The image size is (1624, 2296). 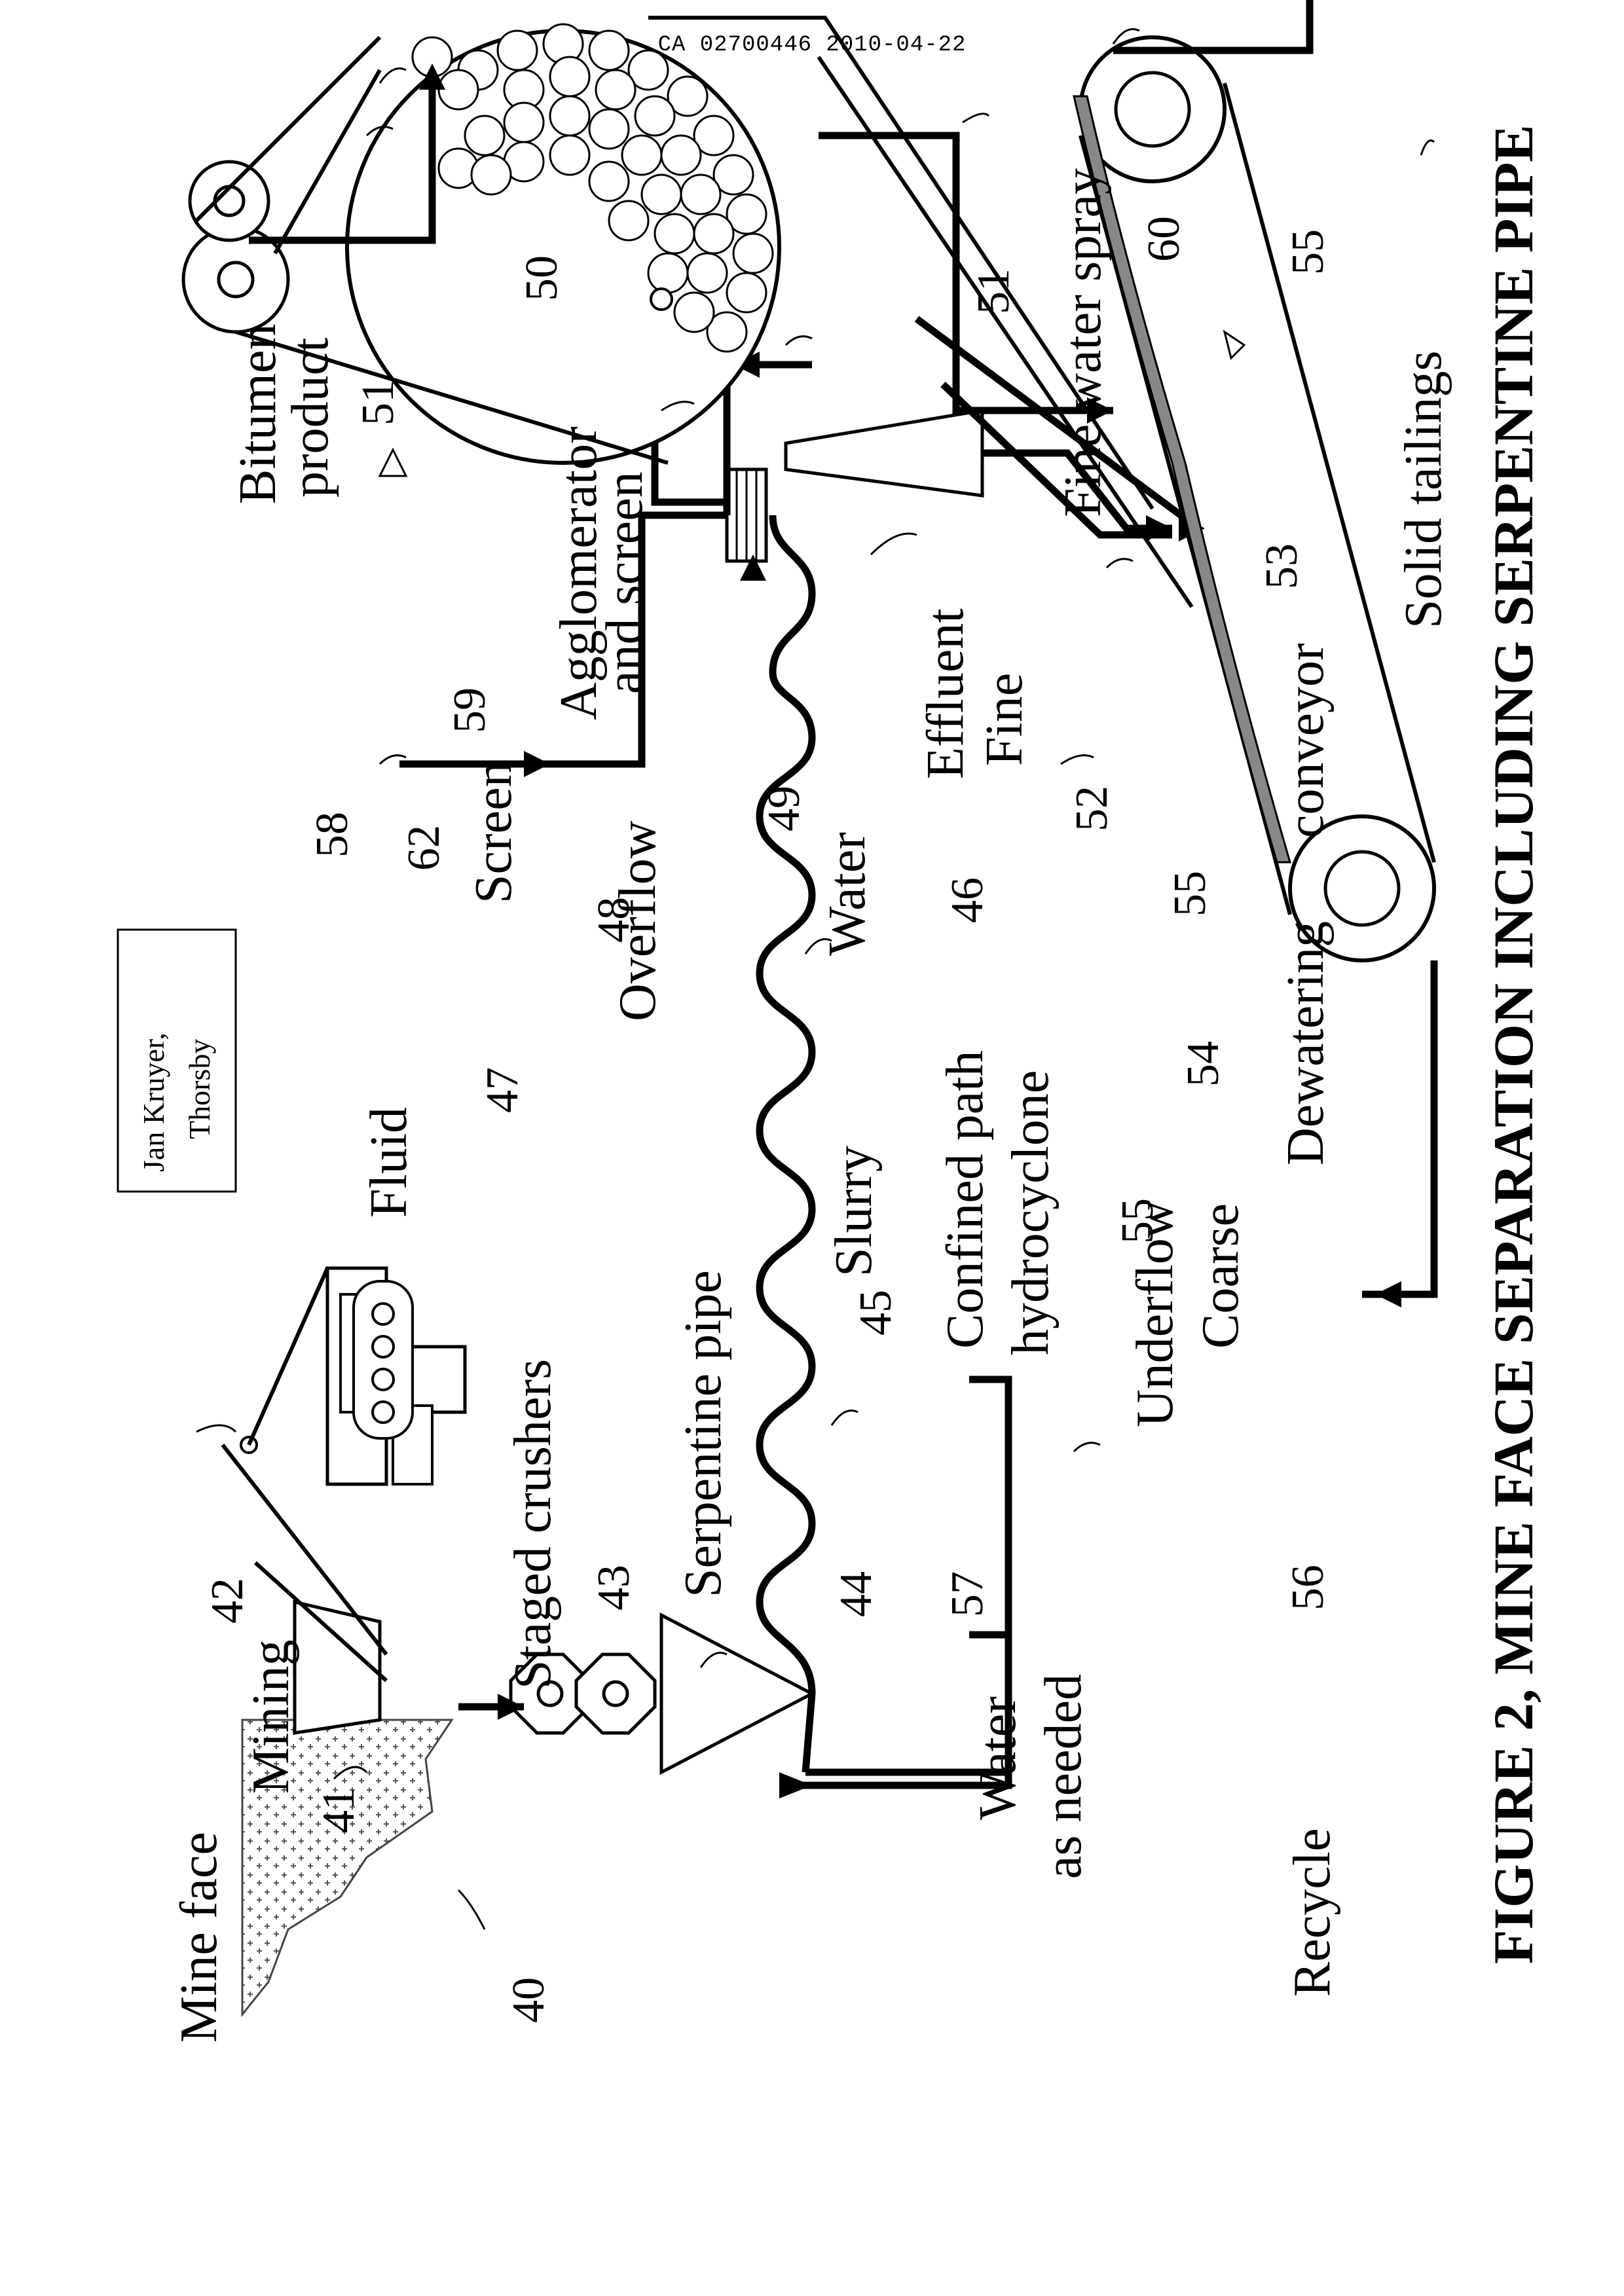 I want to click on ref-58: 58, so click(x=332, y=835).